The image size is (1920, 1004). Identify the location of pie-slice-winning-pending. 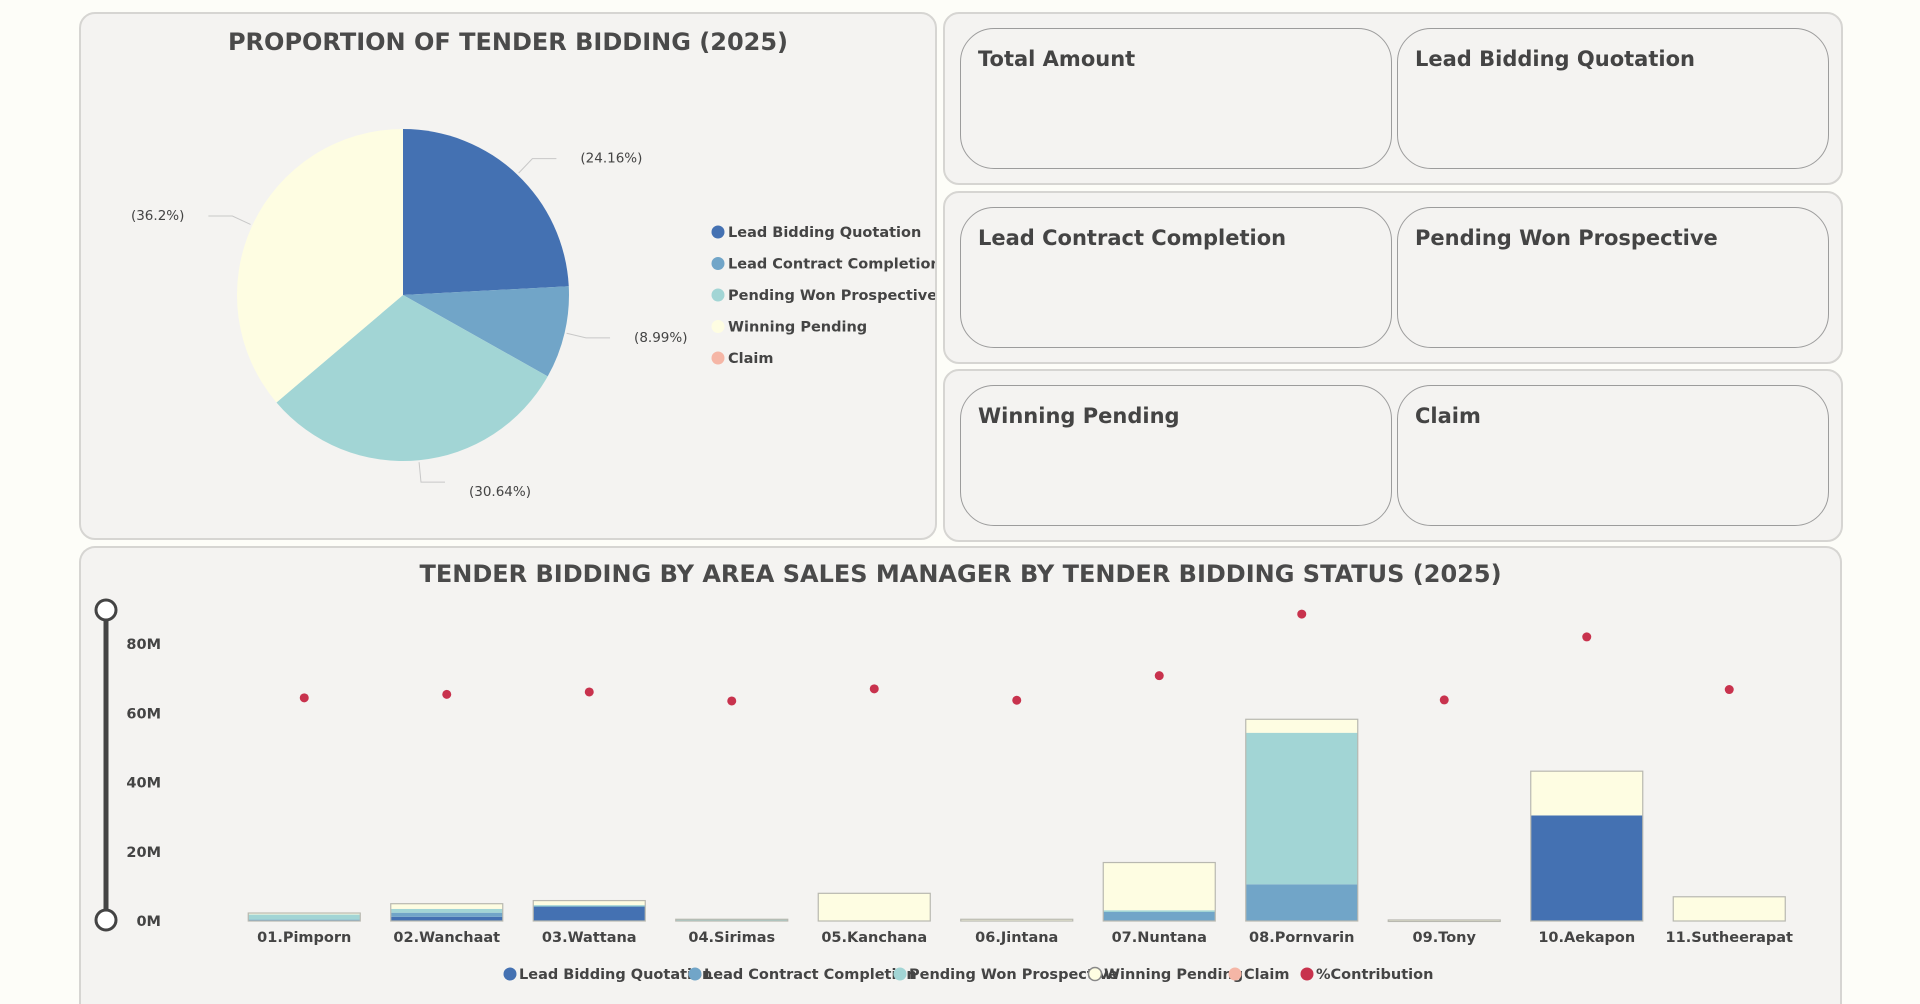
(320, 266).